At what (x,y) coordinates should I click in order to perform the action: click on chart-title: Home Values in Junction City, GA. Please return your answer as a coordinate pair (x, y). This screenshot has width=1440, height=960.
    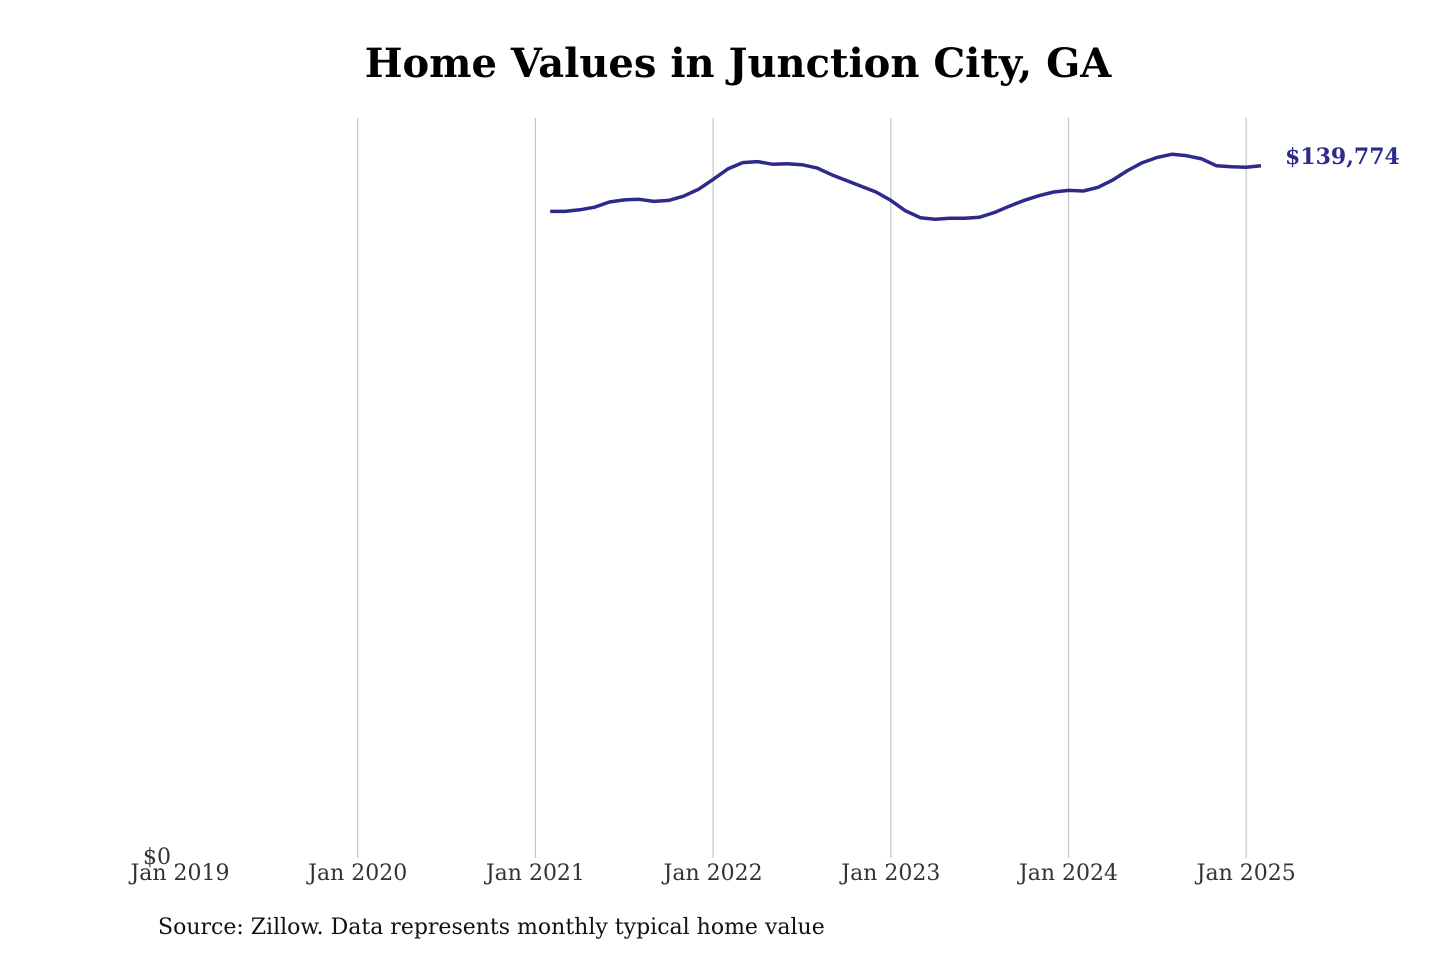
    Looking at the image, I should click on (738, 63).